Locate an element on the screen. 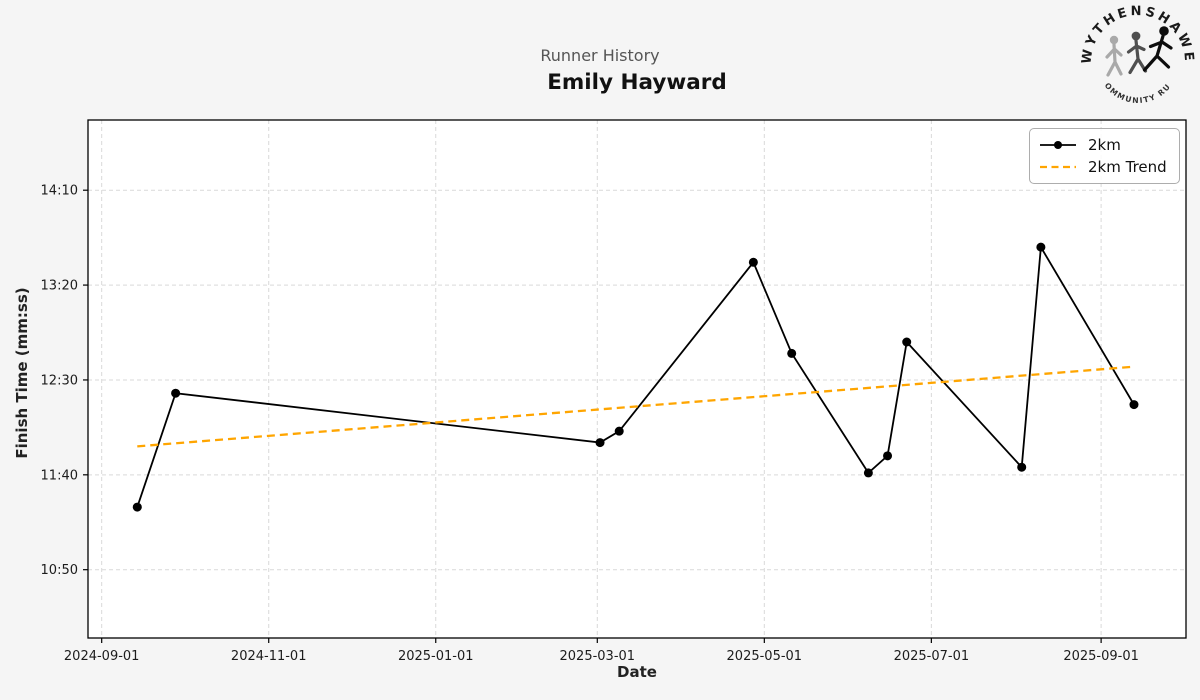 The height and width of the screenshot is (700, 1200). y-tick-label: 10:50 is located at coordinates (59, 570).